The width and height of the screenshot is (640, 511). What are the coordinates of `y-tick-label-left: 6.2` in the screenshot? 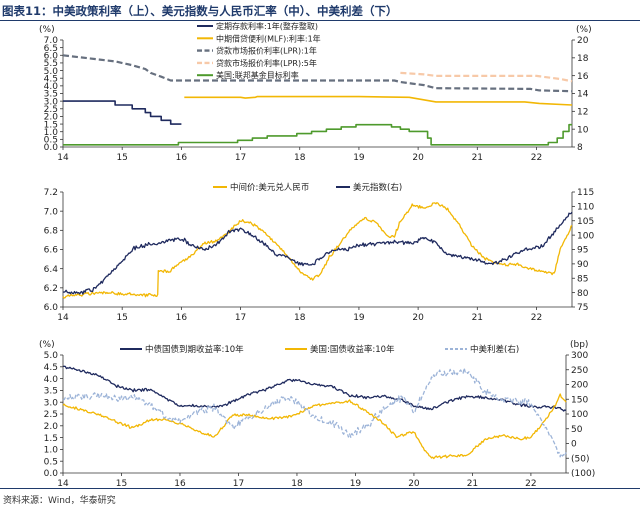 It's located at (51, 289).